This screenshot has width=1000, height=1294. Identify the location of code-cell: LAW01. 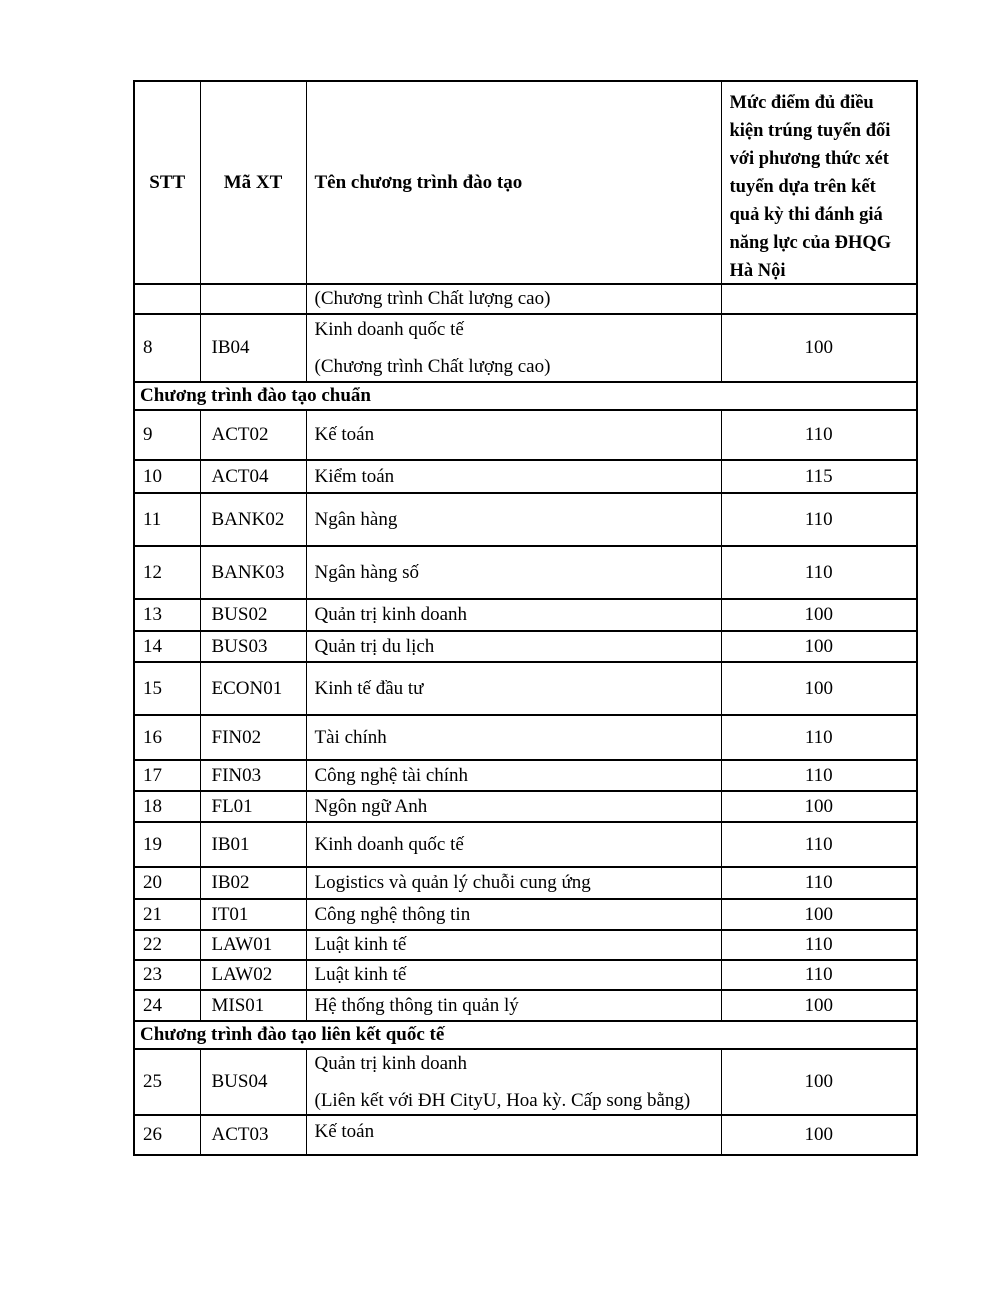
(253, 945).